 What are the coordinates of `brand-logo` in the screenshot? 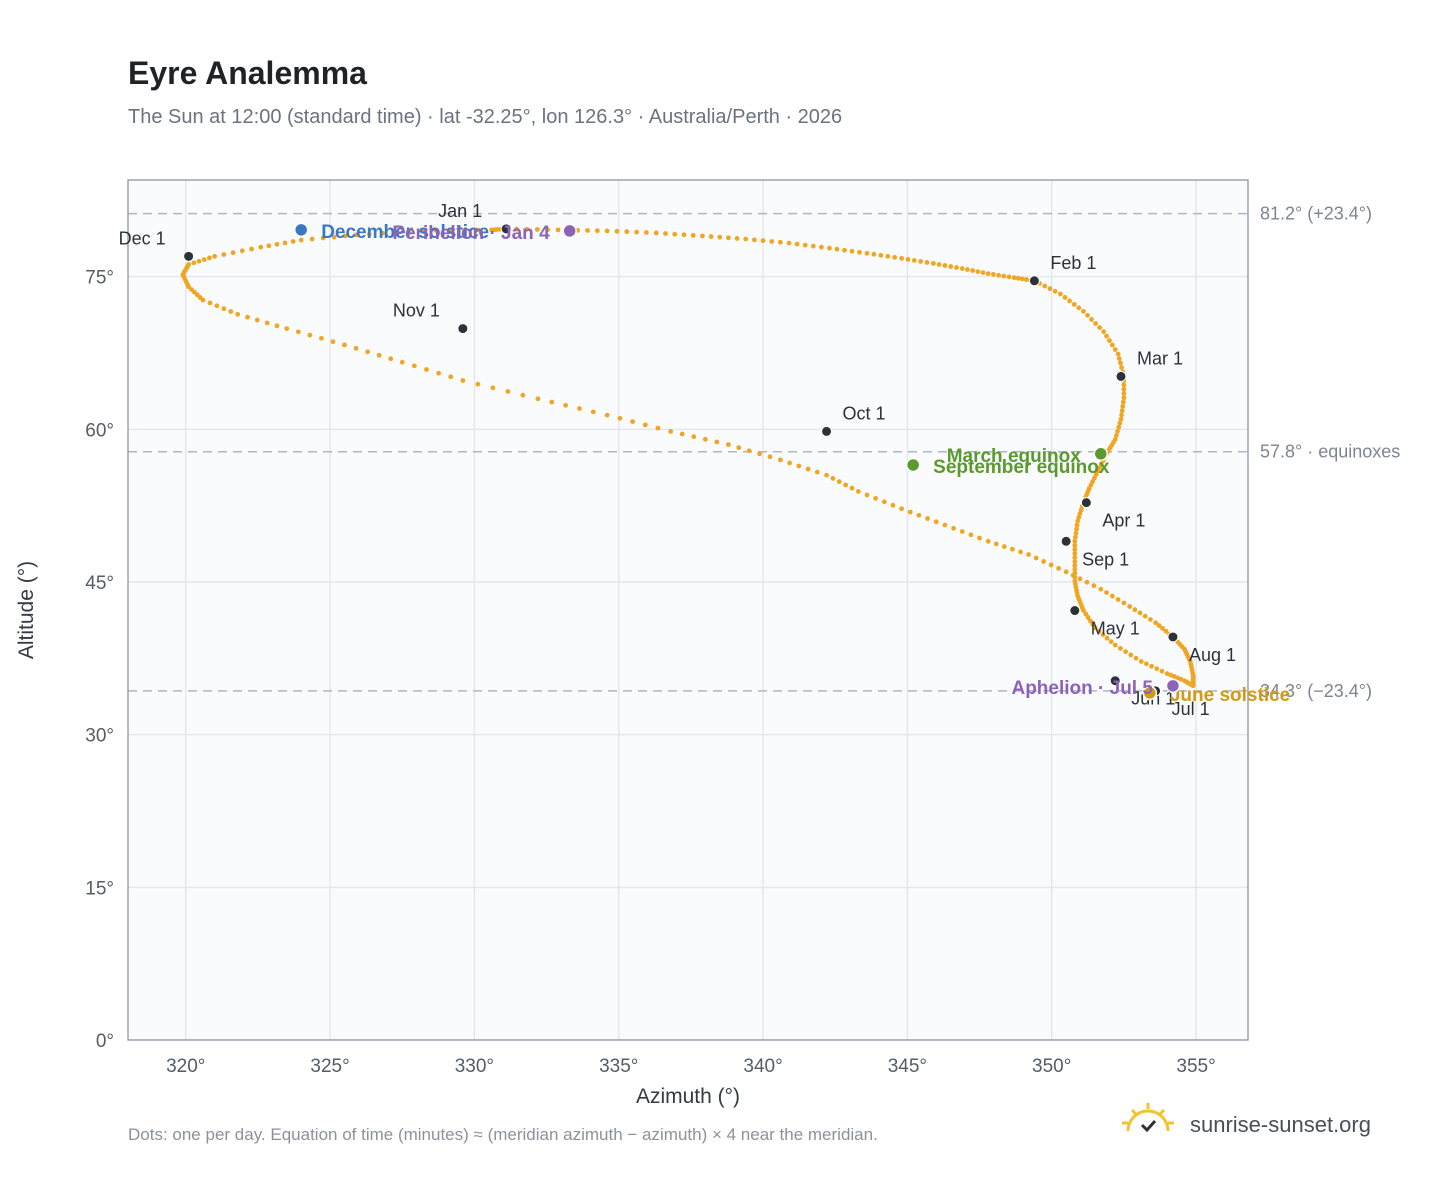 It's located at (1148, 1118).